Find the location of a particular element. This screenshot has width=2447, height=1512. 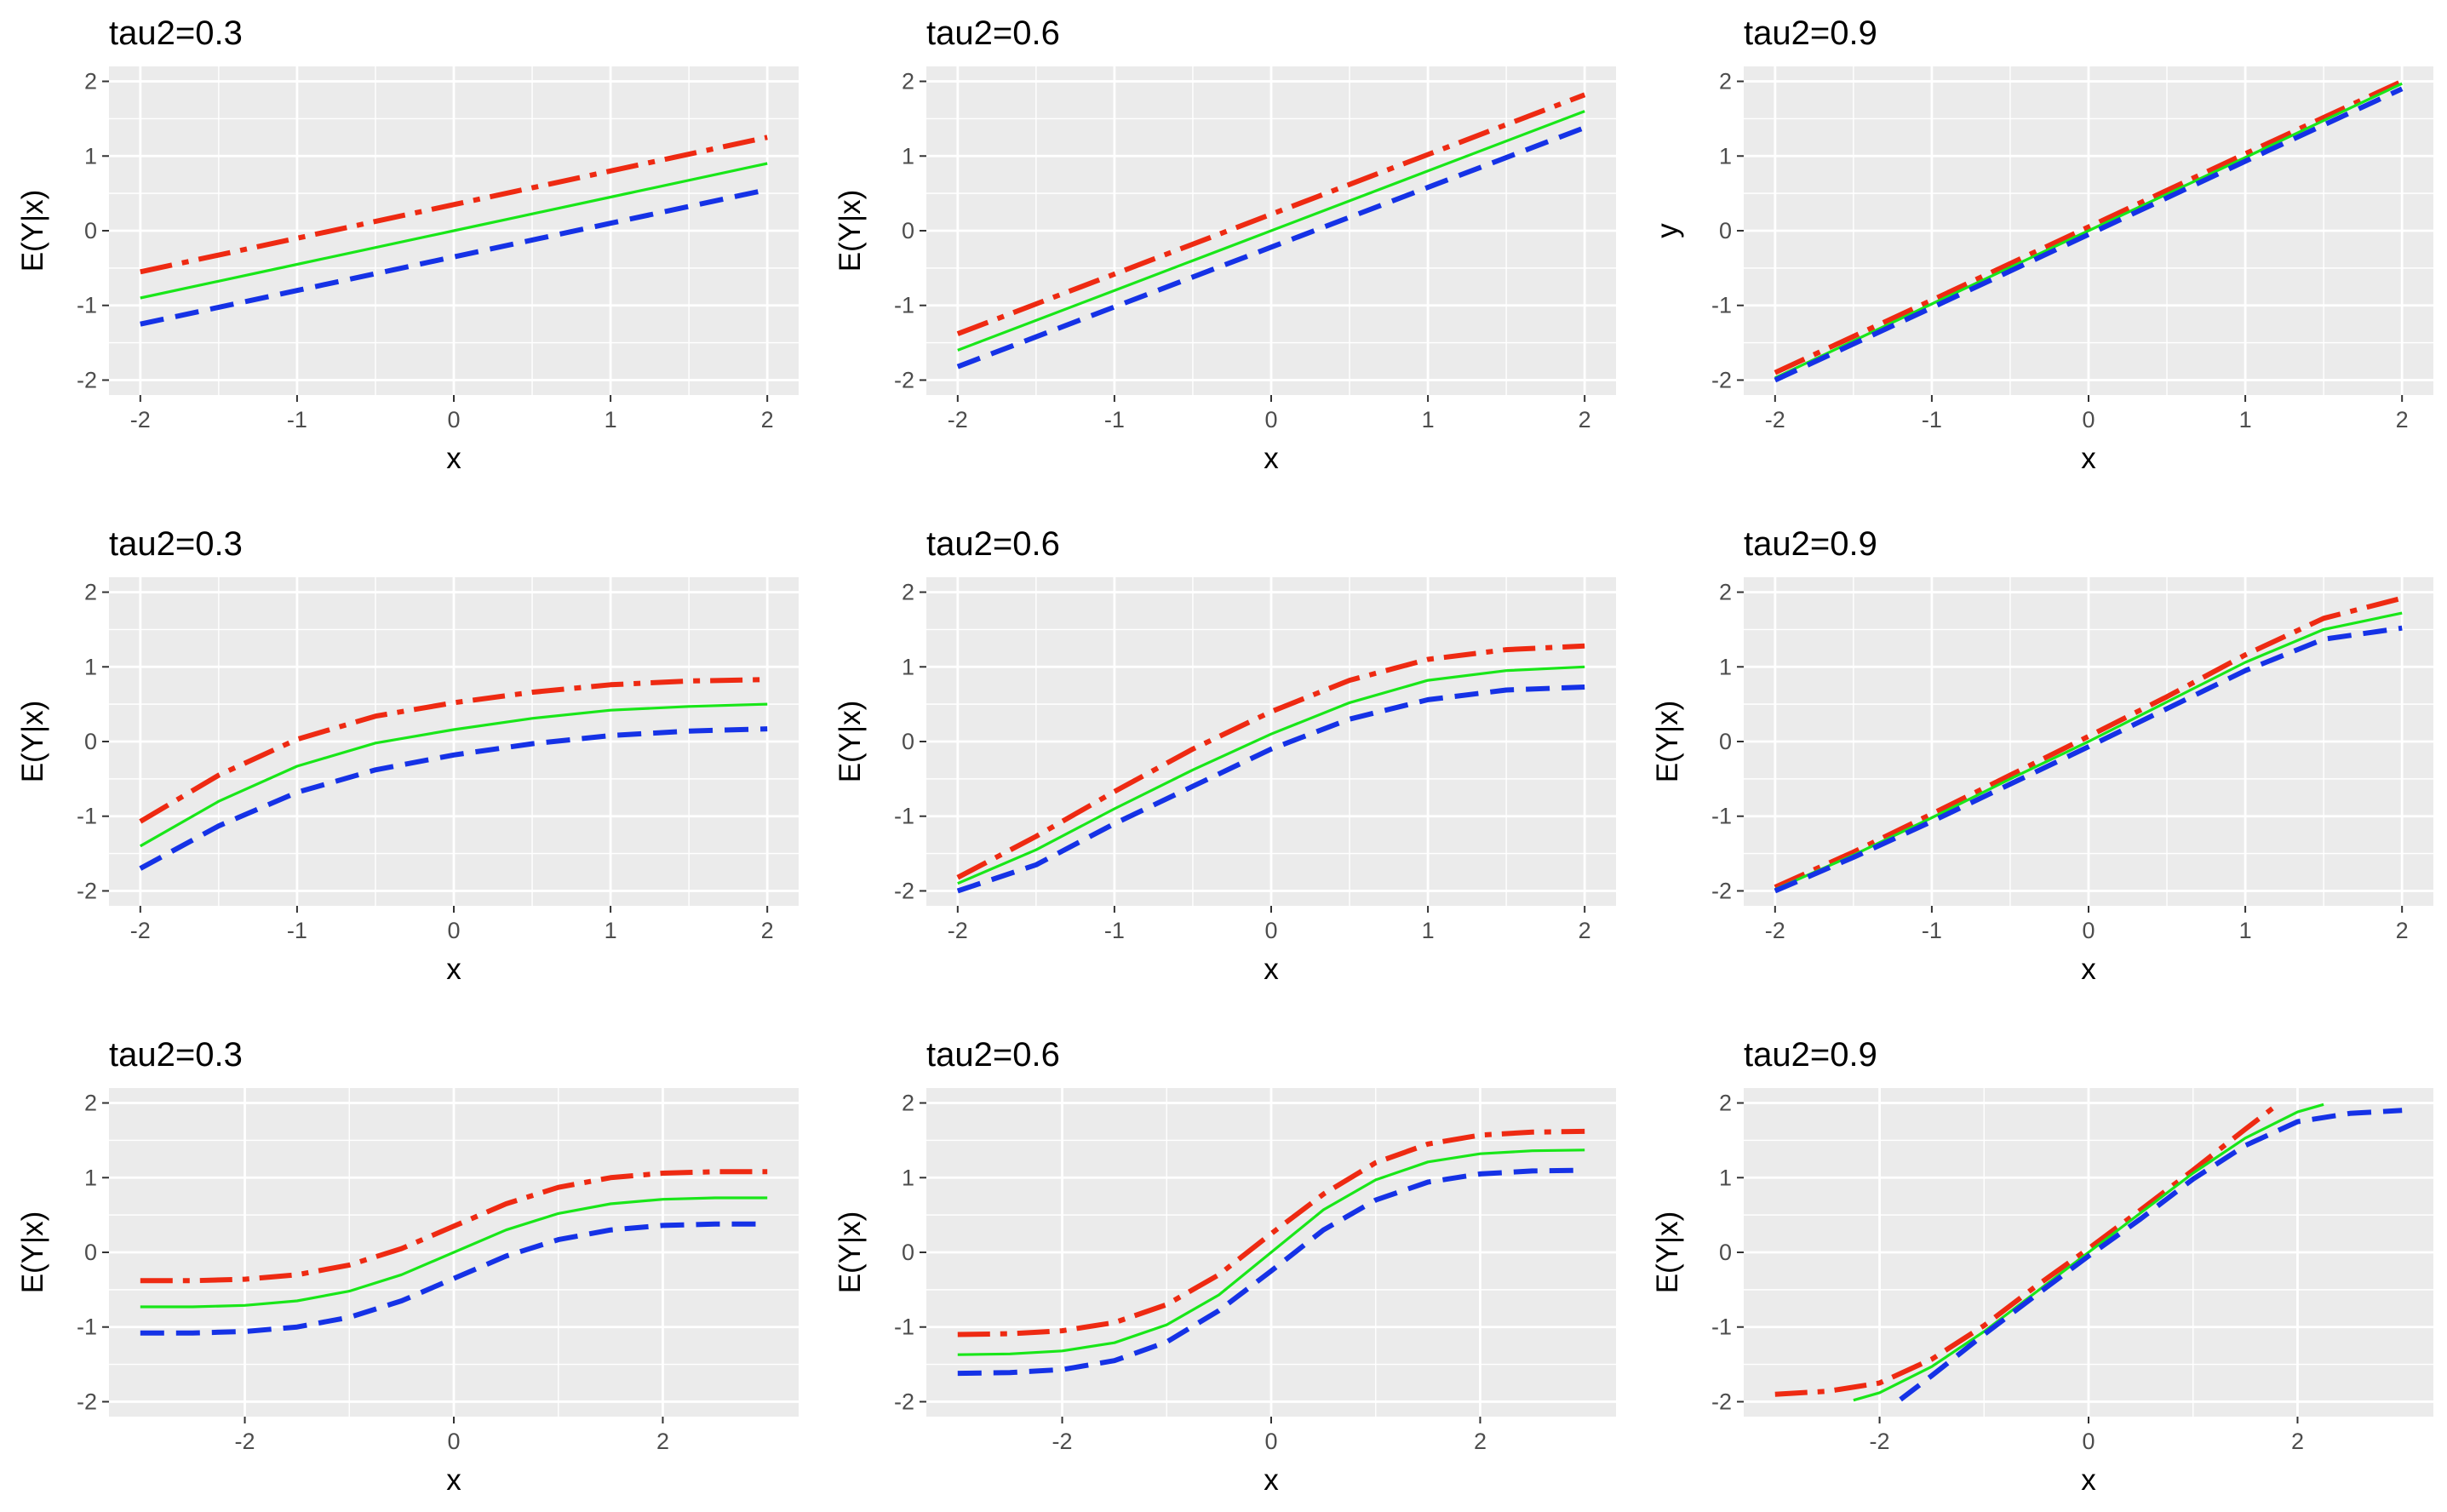

chart-panel-5: -2 -1 0 1 2 -2 -1 0 1 2 tau2=0.6 x E(Y|x) is located at coordinates (1225, 755).